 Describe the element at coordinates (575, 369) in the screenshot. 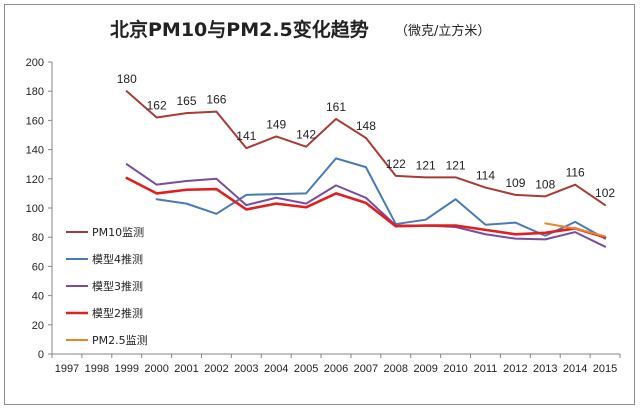

I see `x-tick-label: 2014` at that location.